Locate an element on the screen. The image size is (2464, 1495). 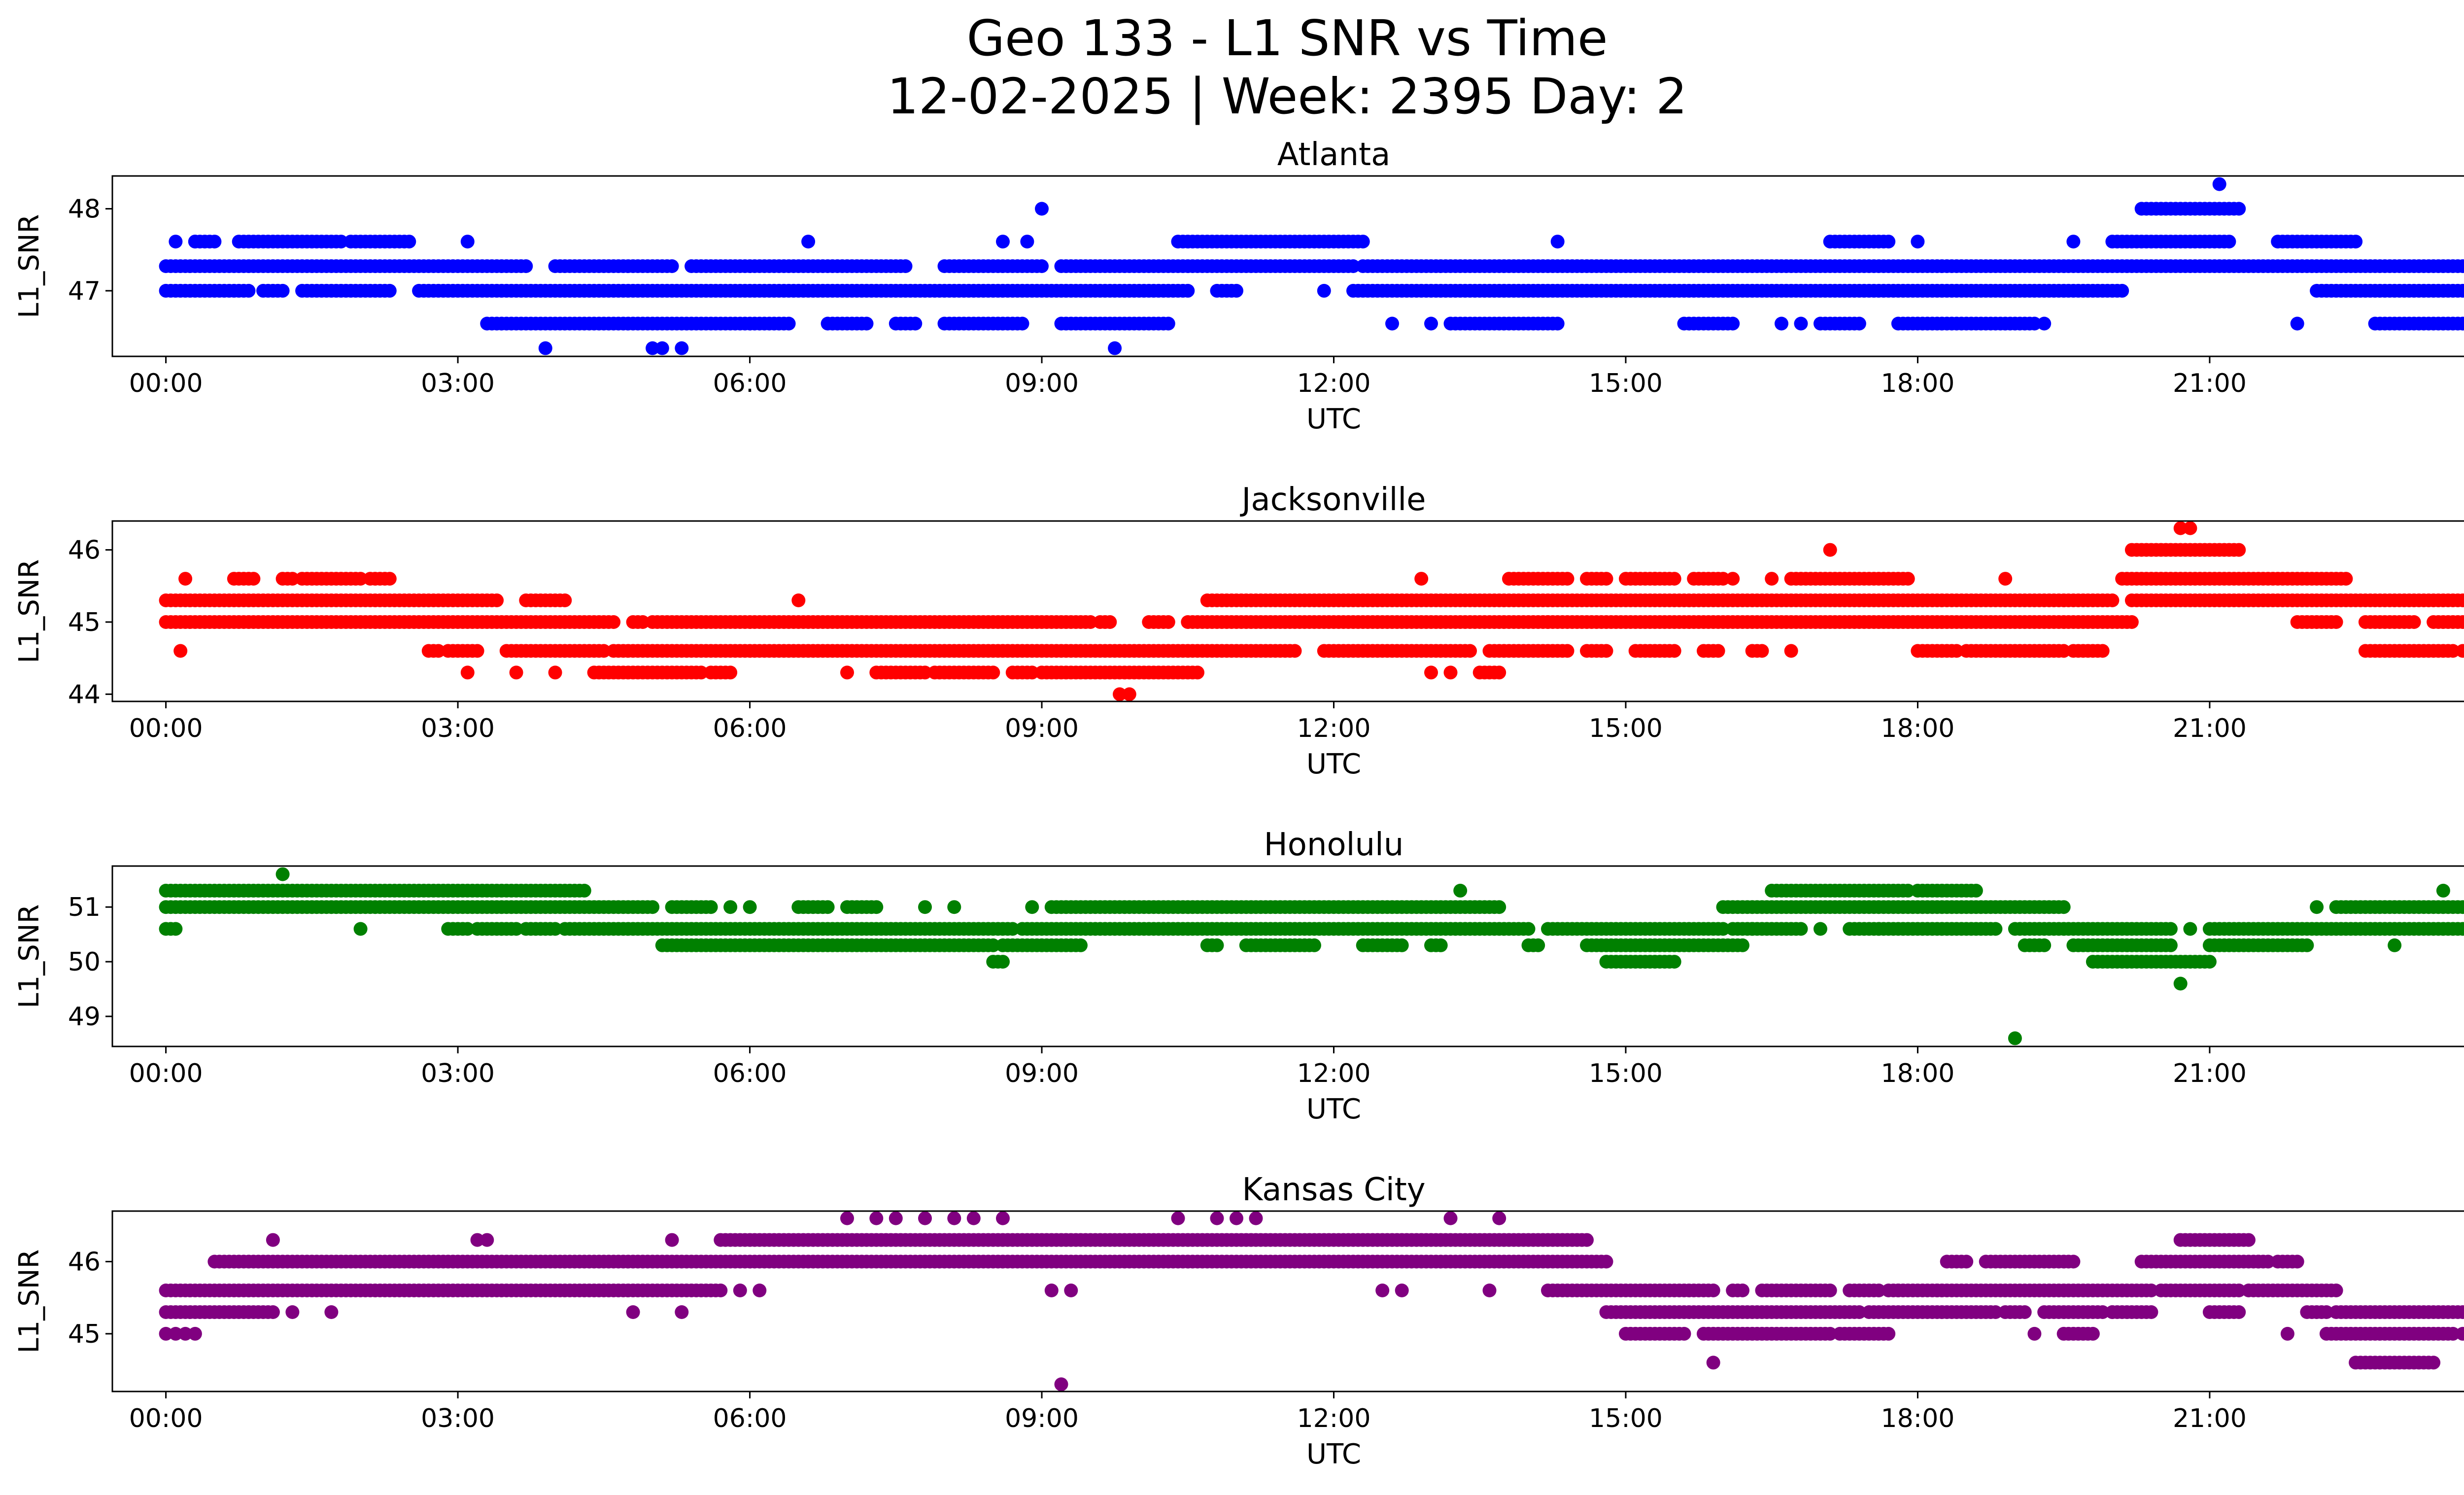
figure-subtitle: 12-02-2025 | Week: 2395 Day: 2 is located at coordinates (1287, 96).